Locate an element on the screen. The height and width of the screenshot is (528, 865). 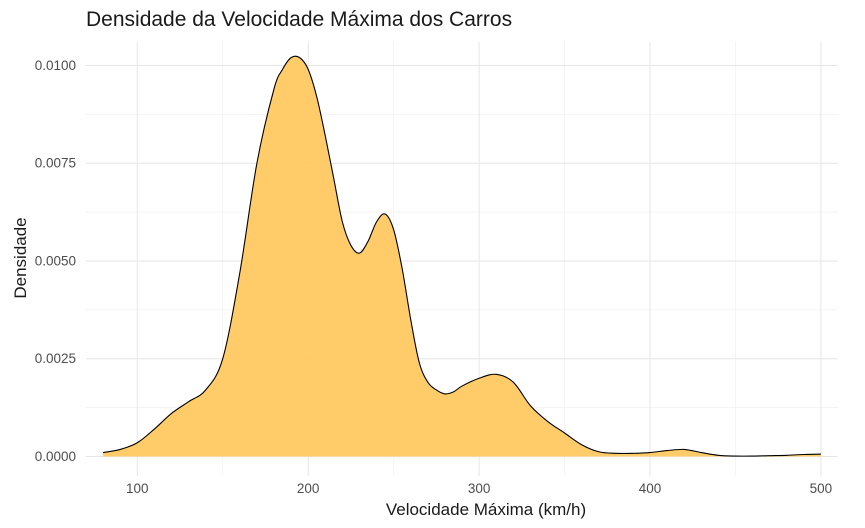
y-tick-label: 0.0100 is located at coordinates (55, 65).